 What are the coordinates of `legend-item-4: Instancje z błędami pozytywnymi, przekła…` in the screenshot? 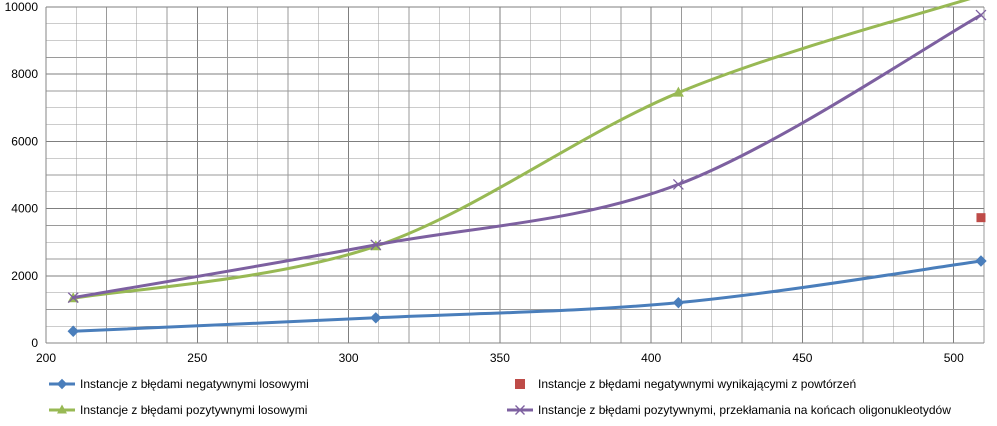 It's located at (729, 410).